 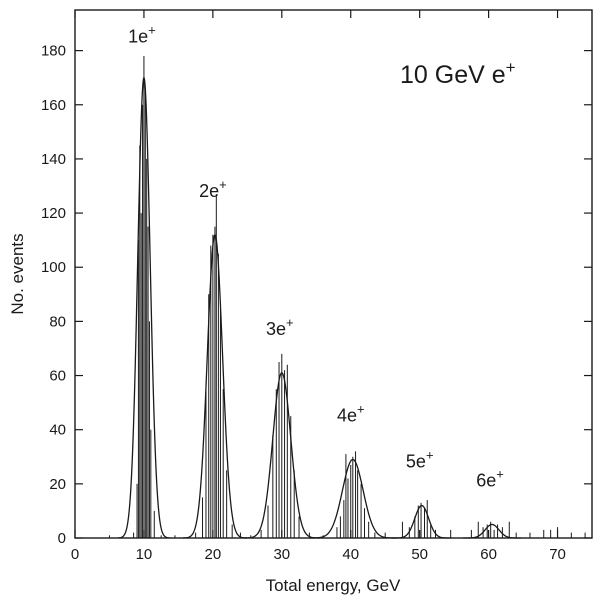 I want to click on x-tick-label: 20, so click(x=213, y=554).